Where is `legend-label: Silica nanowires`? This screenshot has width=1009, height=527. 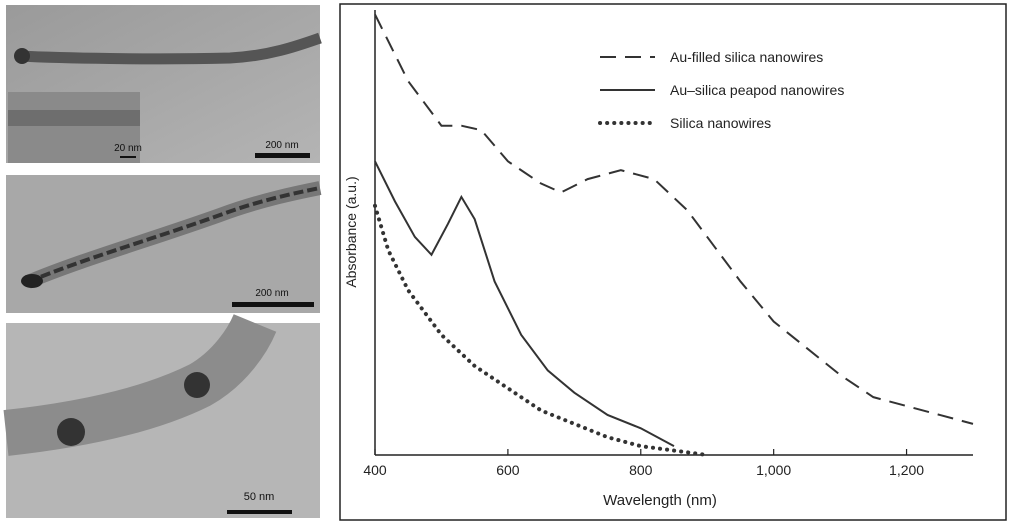
legend-label: Silica nanowires is located at coordinates (720, 123).